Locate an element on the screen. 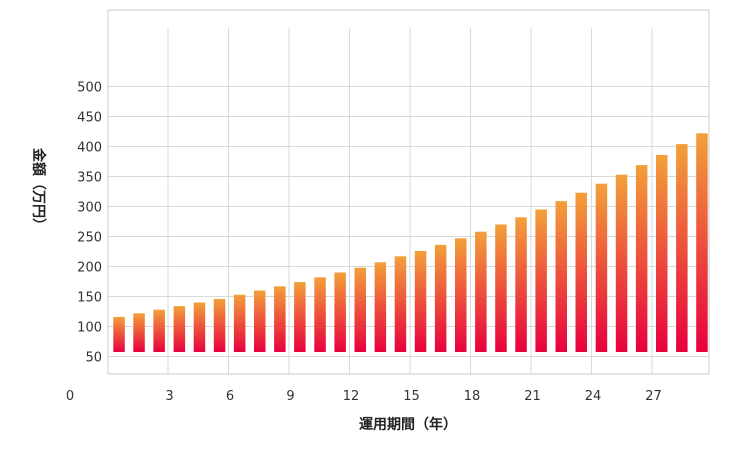 The width and height of the screenshot is (739, 449). x-tick-label: 12 is located at coordinates (351, 396).